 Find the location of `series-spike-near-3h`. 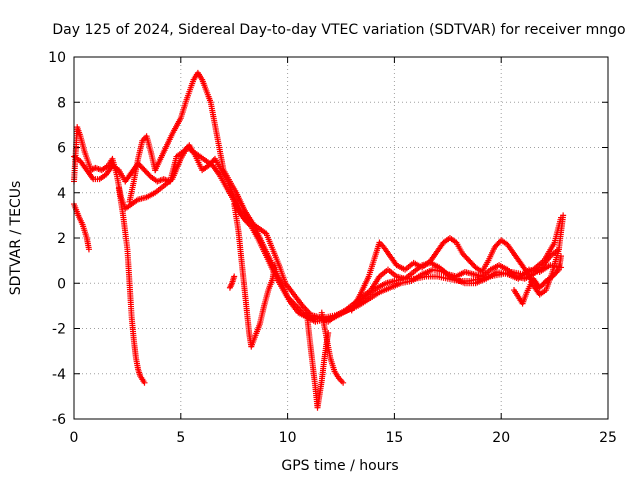

series-spike-near-3h is located at coordinates (142, 169).